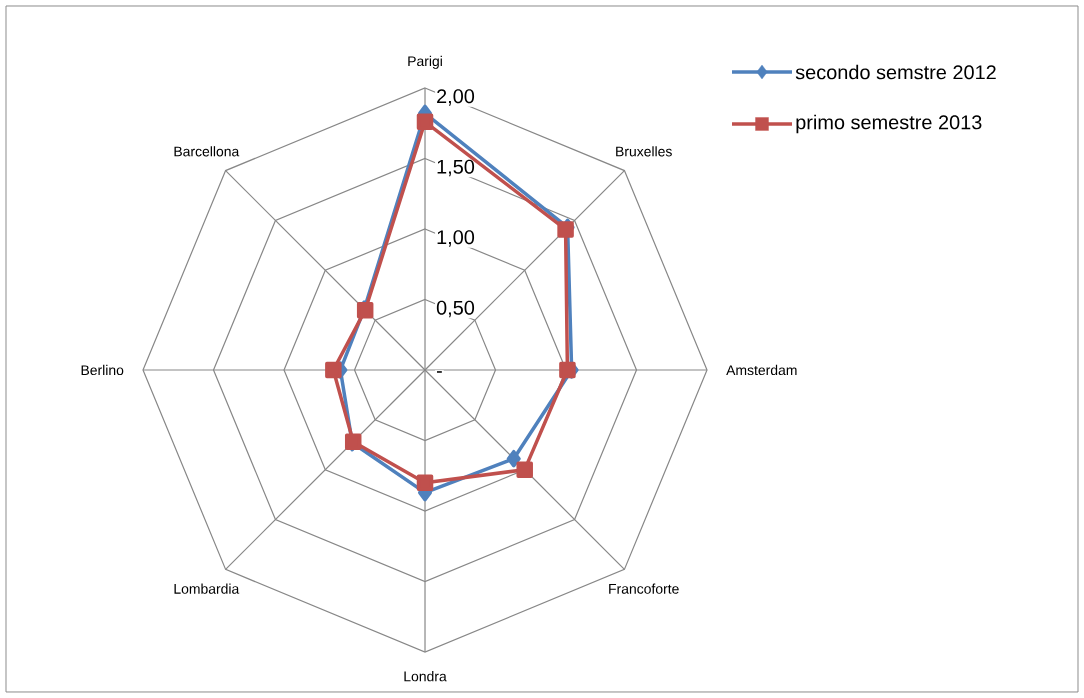 The height and width of the screenshot is (698, 1084). Describe the element at coordinates (425, 62) in the screenshot. I see `spoke-label: Parigi` at that location.